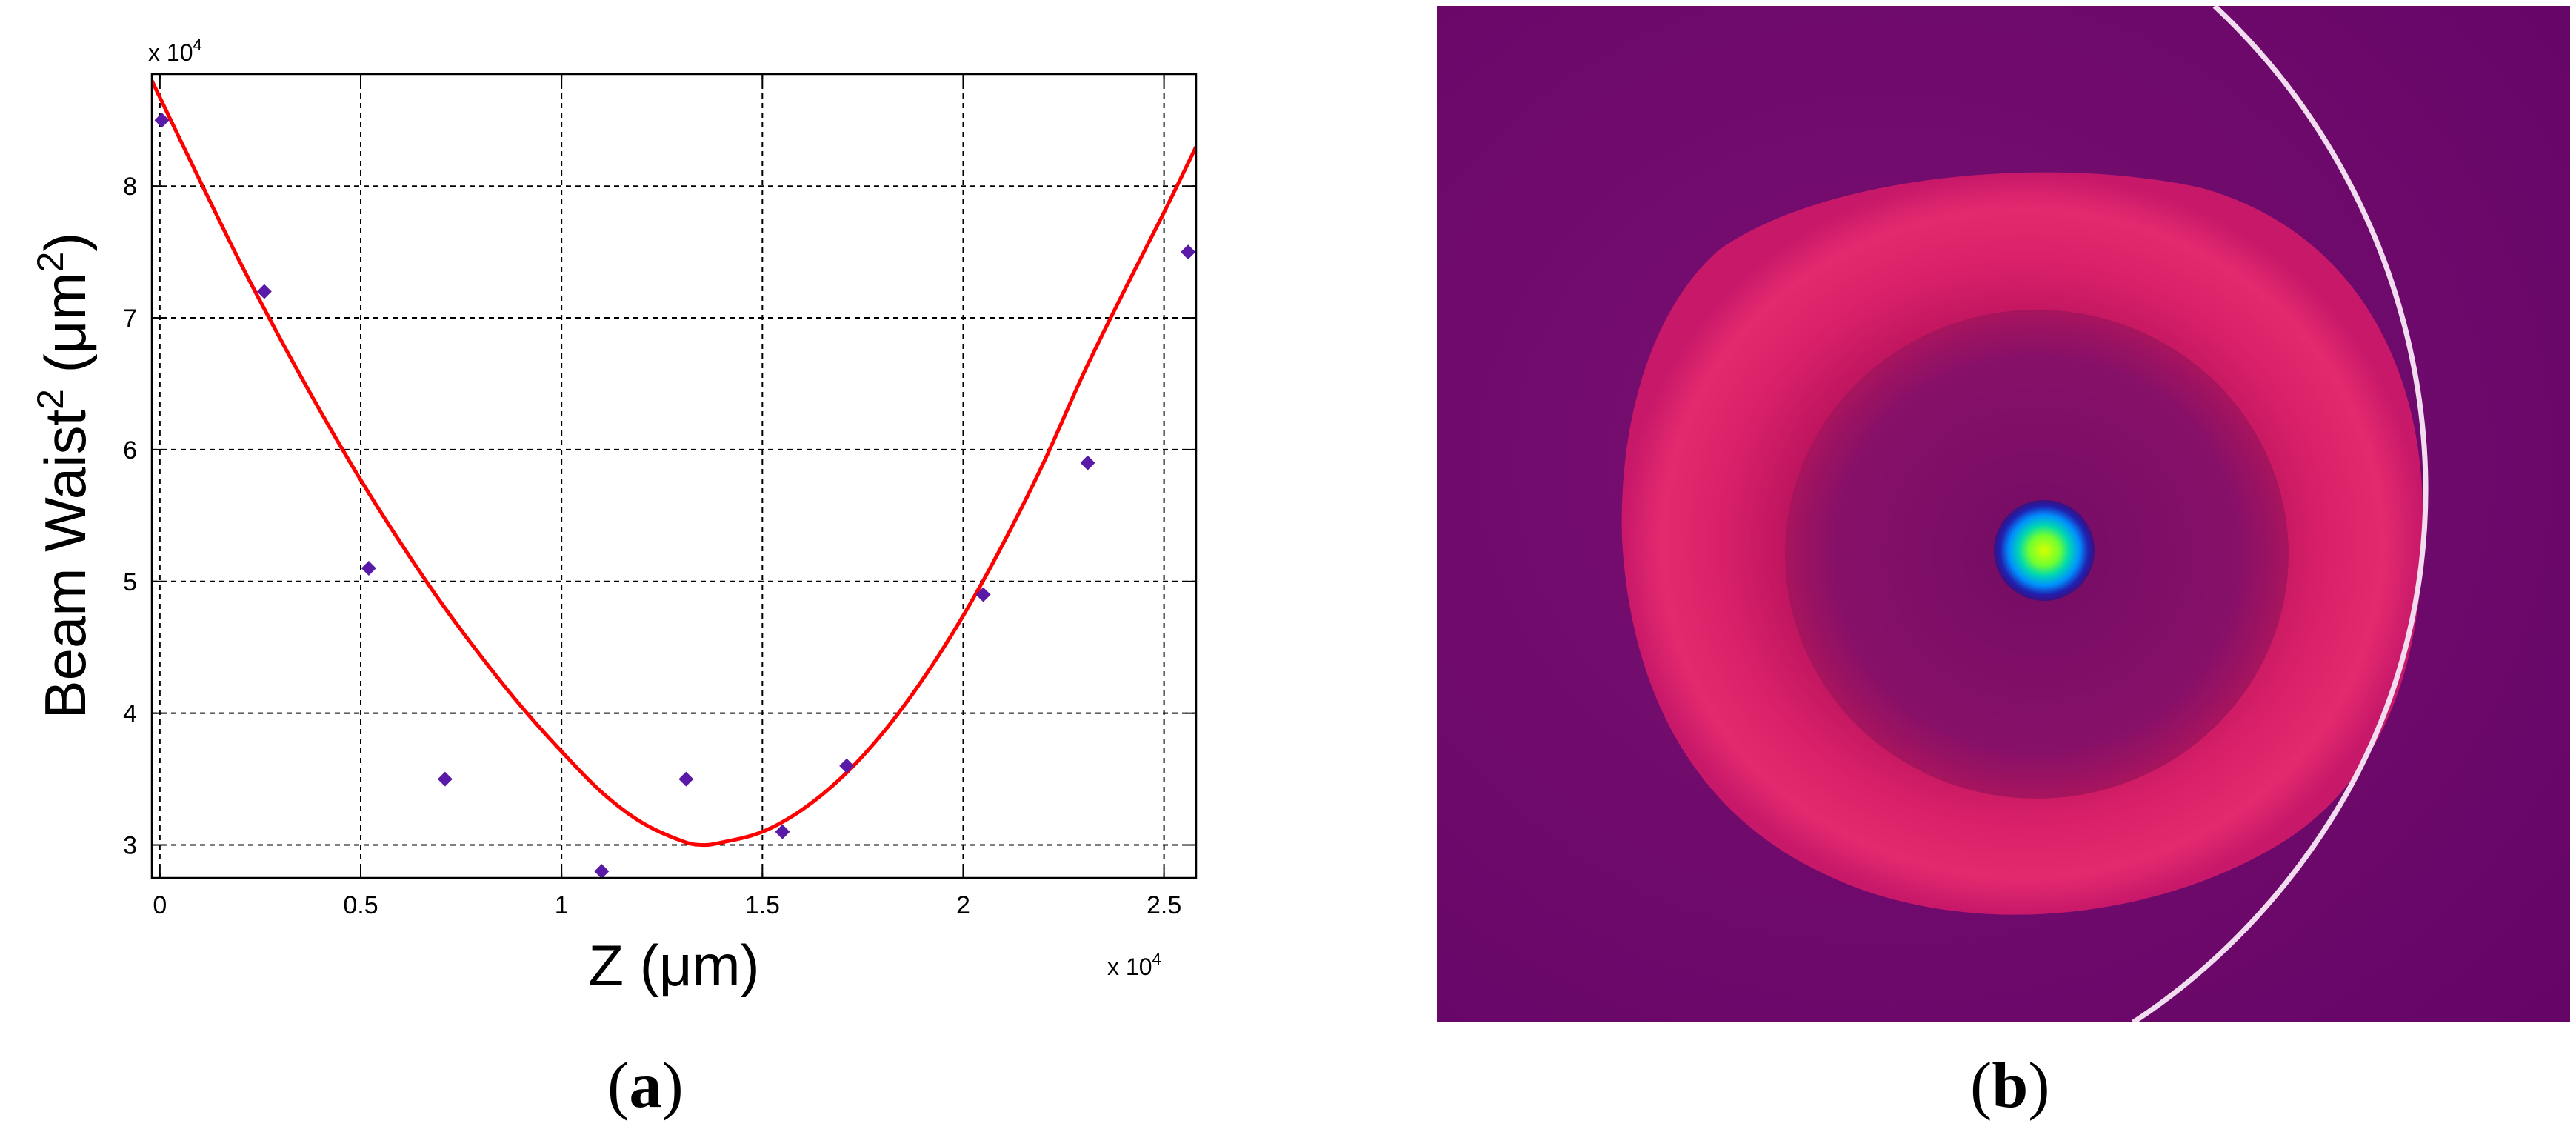 The image size is (2576, 1135). I want to click on x-tick-label: 1.5, so click(762, 905).